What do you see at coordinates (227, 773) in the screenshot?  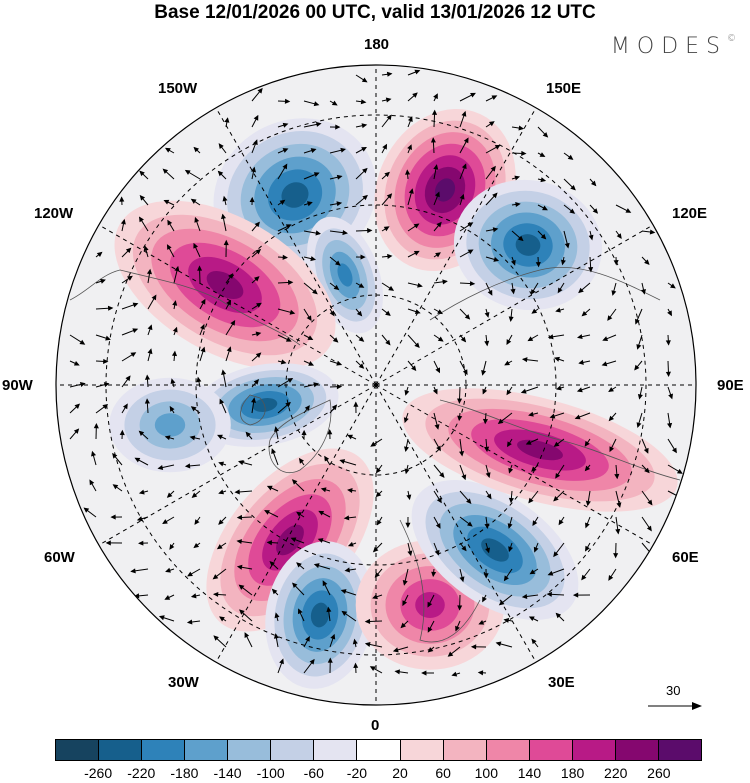 I see `colorbar-tick-label: -140` at bounding box center [227, 773].